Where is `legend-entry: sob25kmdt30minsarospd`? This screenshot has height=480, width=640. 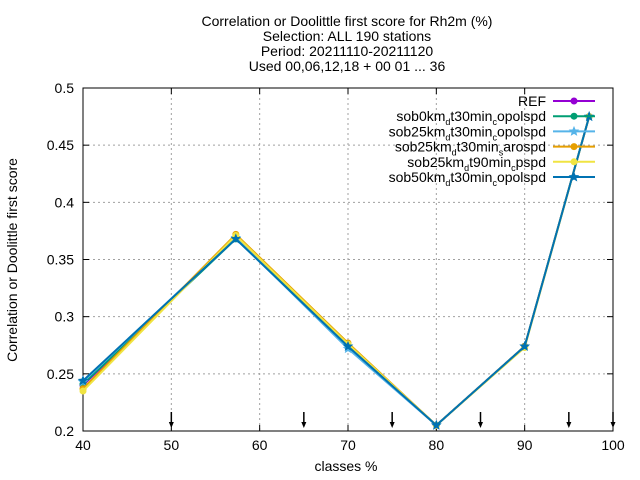
legend-entry: sob25kmdt30minsarospd is located at coordinates (495, 148).